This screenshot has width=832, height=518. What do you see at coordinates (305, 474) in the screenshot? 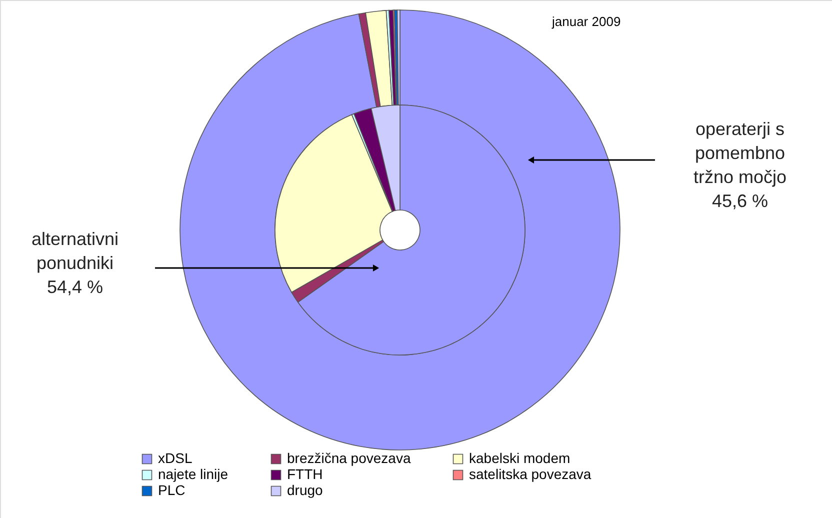
I see `legend-label: FTTH` at bounding box center [305, 474].